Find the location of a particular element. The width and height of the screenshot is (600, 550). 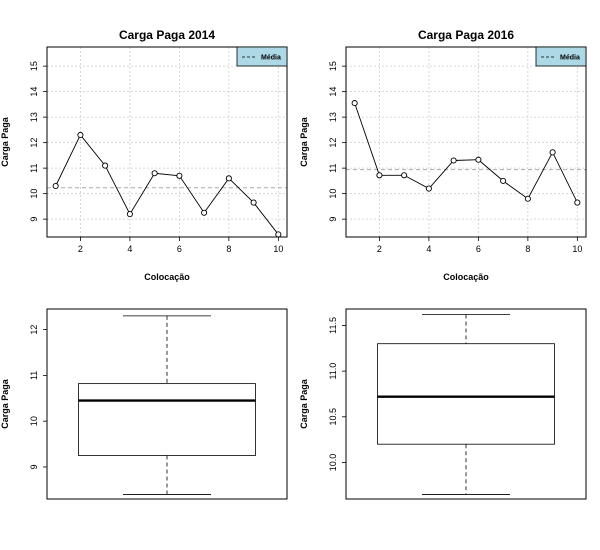

y-tick-label: 10.0 is located at coordinates (333, 463).